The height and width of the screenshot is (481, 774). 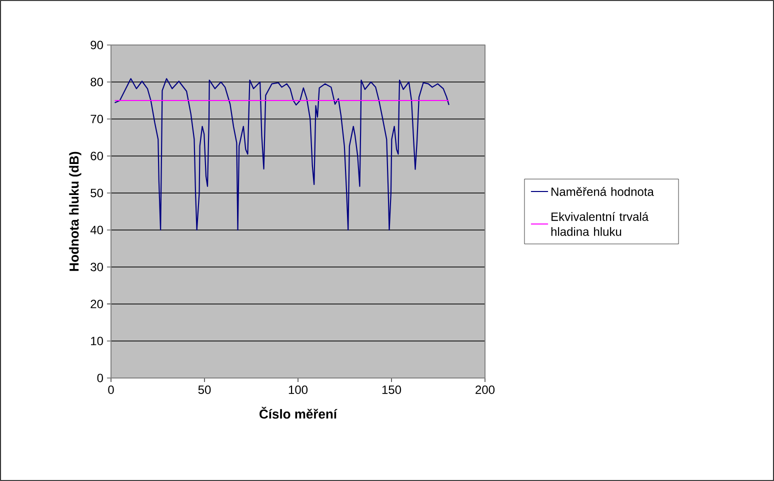 What do you see at coordinates (97, 82) in the screenshot?
I see `y-tick-label: 80` at bounding box center [97, 82].